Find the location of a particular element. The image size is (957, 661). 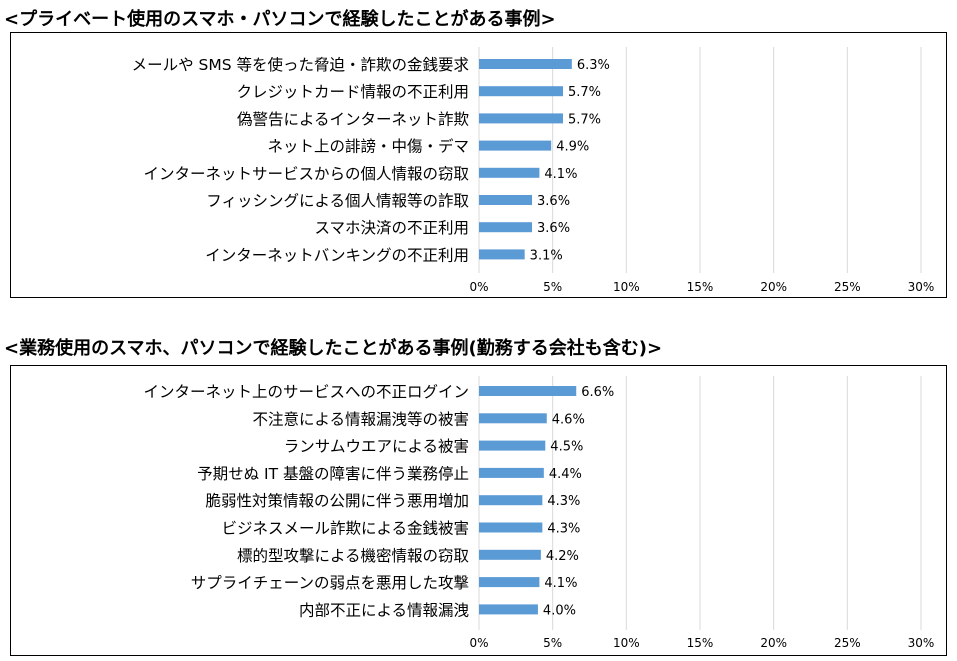

category-label: インターネットサービスからの個人情報の窃取 is located at coordinates (306, 174).